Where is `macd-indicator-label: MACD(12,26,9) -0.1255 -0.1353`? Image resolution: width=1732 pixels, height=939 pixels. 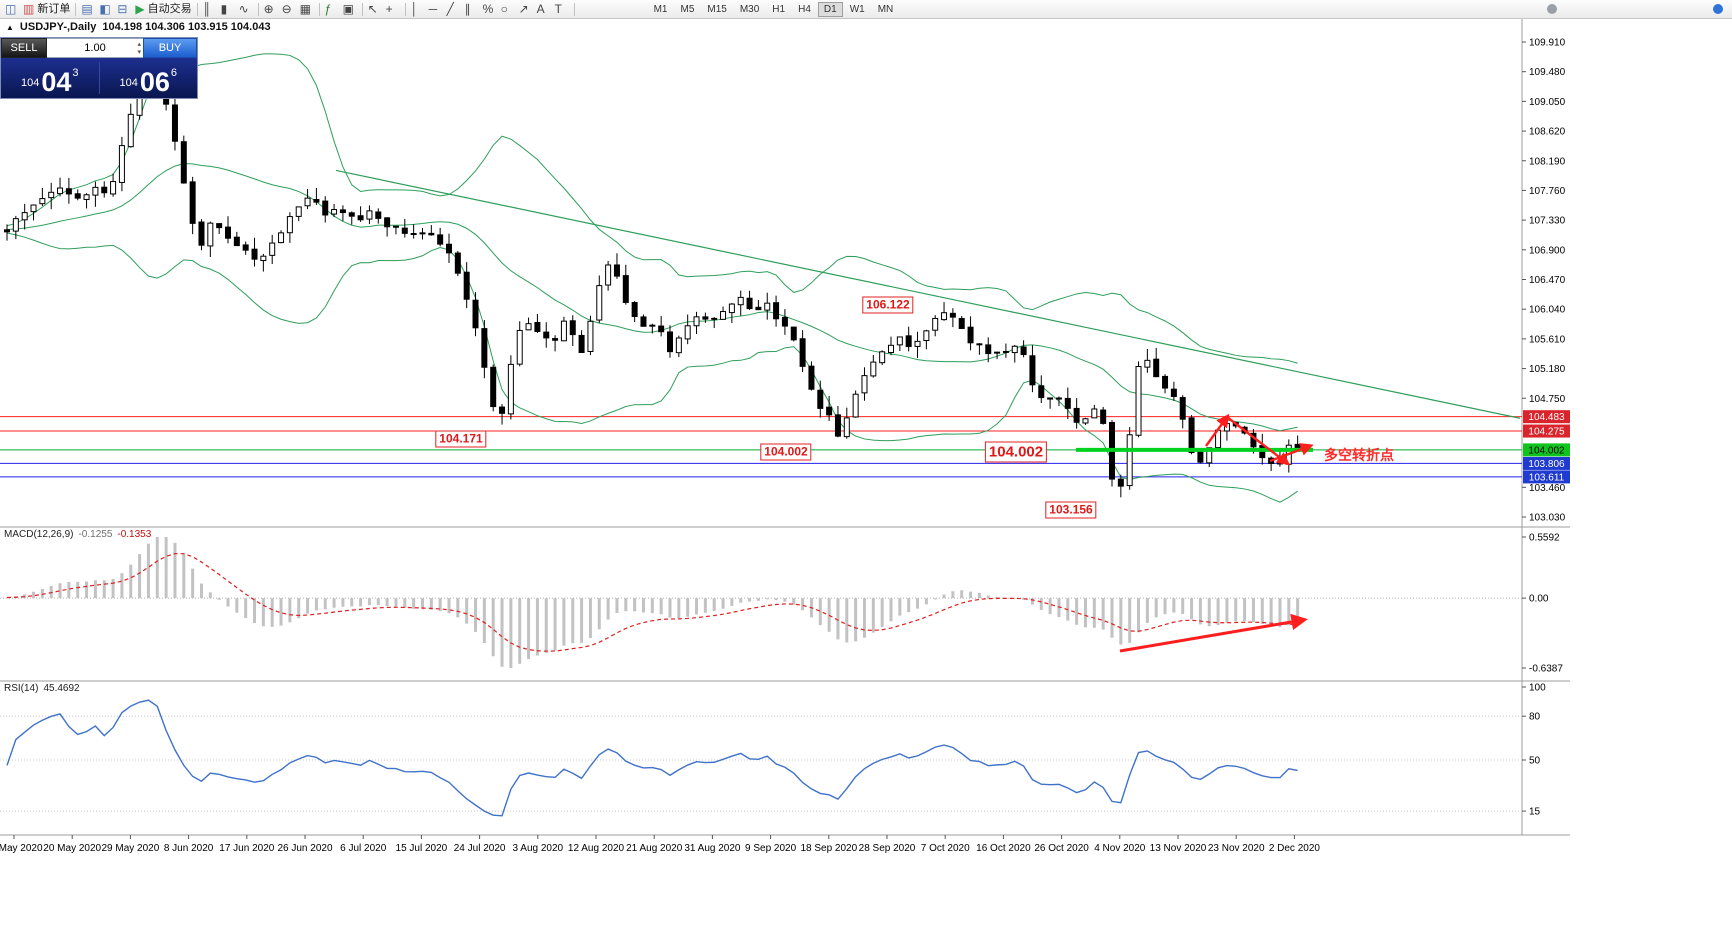 macd-indicator-label: MACD(12,26,9) -0.1255 -0.1353 is located at coordinates (77, 534).